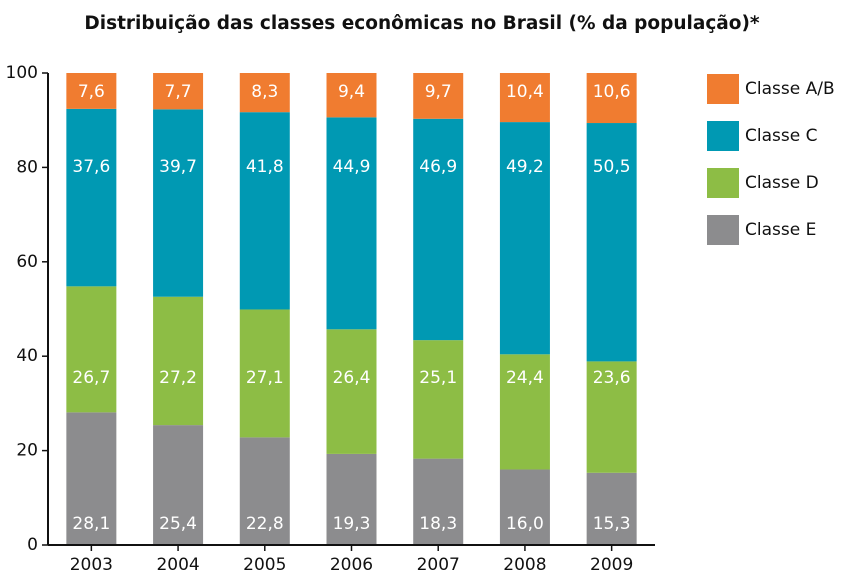  What do you see at coordinates (781, 136) in the screenshot?
I see `legend-label: Classe C` at bounding box center [781, 136].